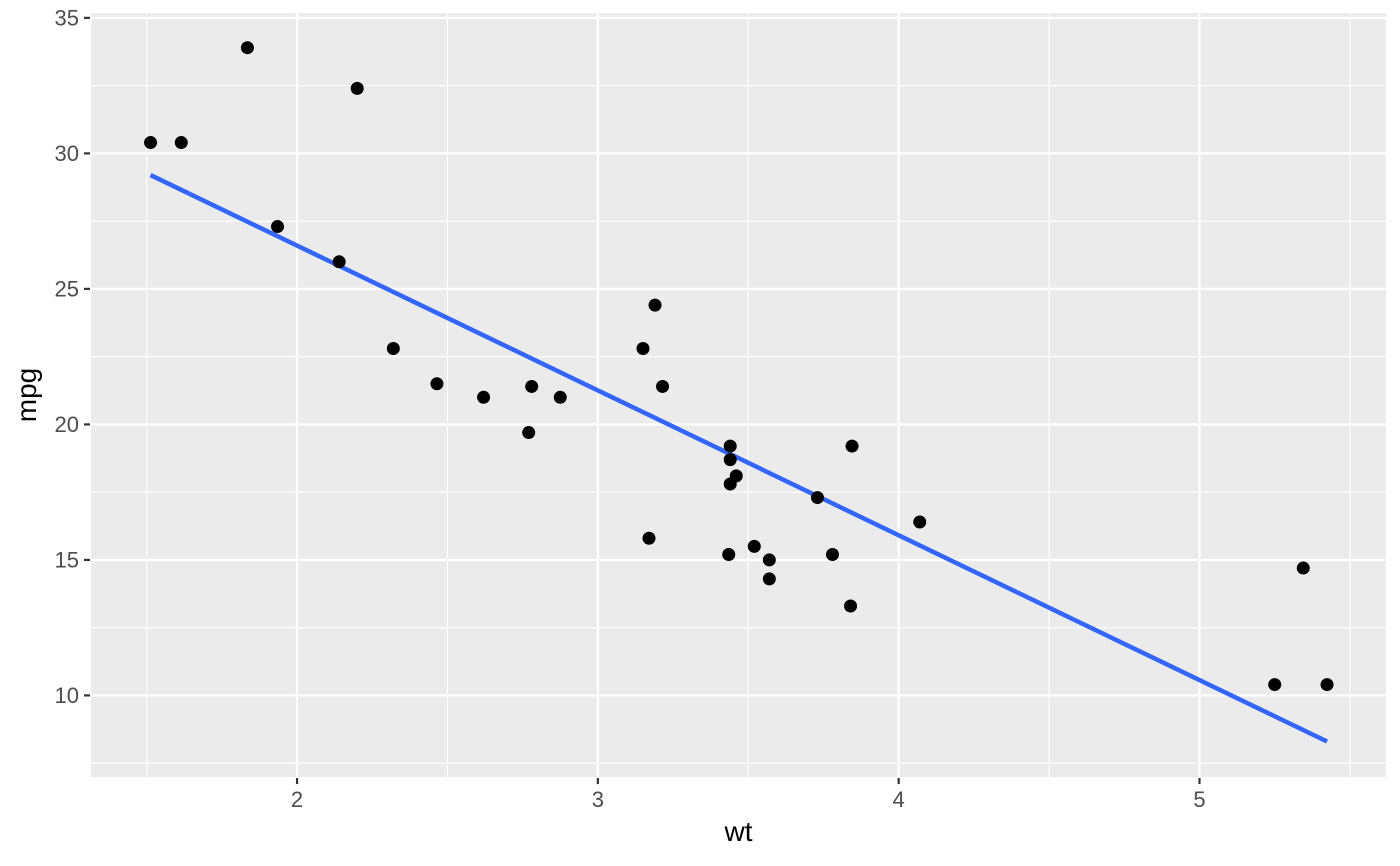 This screenshot has height=866, width=1400. What do you see at coordinates (67, 424) in the screenshot?
I see `y-tick-label: 20` at bounding box center [67, 424].